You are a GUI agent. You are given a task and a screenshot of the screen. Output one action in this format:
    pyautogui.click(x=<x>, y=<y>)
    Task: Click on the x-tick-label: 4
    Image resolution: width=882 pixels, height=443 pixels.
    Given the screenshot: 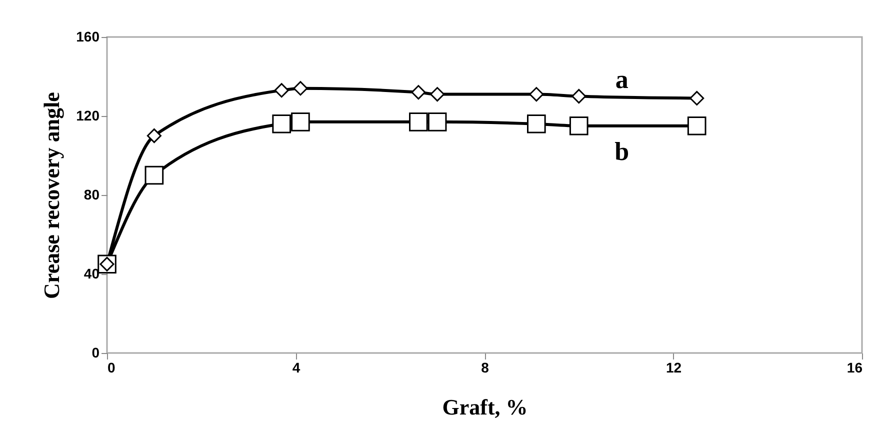 What is the action you would take?
    pyautogui.click(x=296, y=368)
    